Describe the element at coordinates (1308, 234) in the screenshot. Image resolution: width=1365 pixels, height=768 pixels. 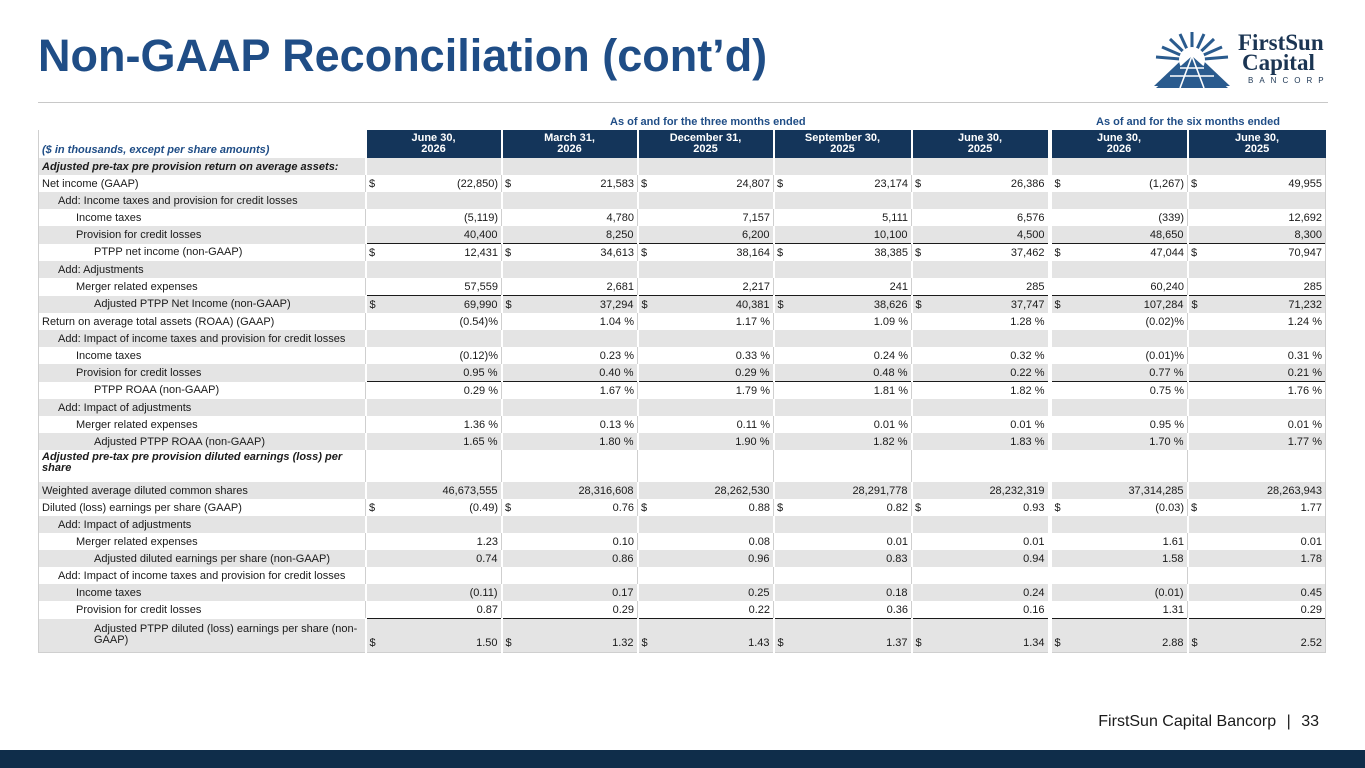
I see `cell-value: 8,300` at that location.